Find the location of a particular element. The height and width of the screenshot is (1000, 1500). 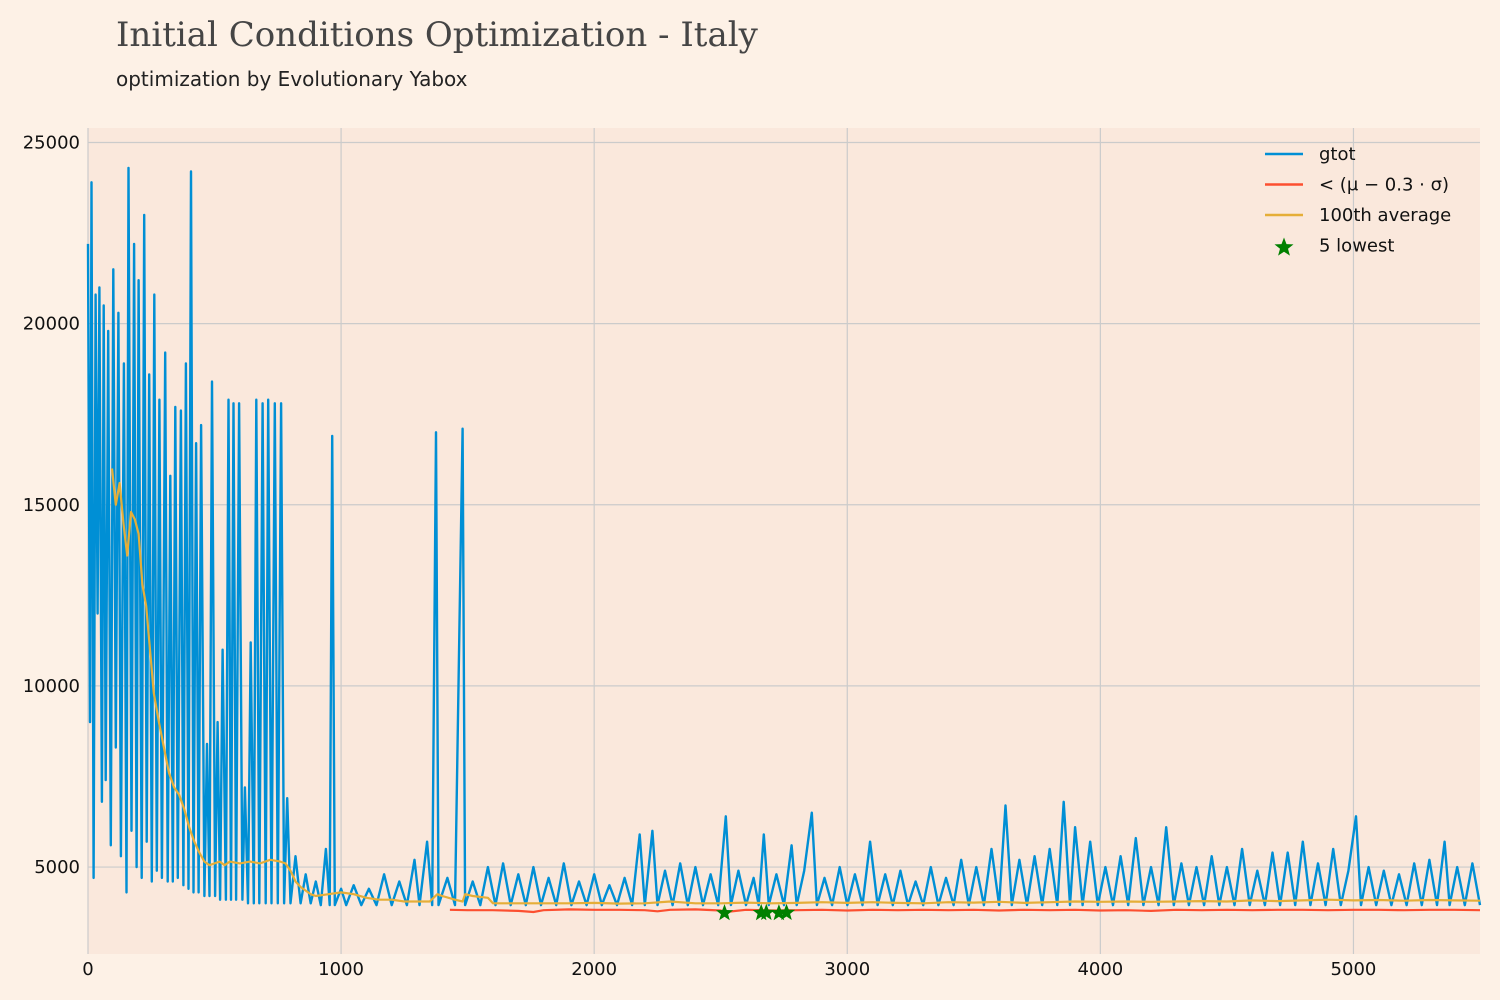

chart-subtitle: optimization by Evolutionary Yabox is located at coordinates (292, 79).